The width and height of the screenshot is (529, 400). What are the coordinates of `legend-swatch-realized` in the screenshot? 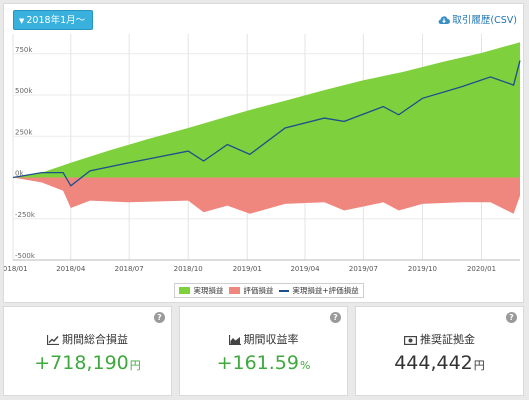 It's located at (185, 290).